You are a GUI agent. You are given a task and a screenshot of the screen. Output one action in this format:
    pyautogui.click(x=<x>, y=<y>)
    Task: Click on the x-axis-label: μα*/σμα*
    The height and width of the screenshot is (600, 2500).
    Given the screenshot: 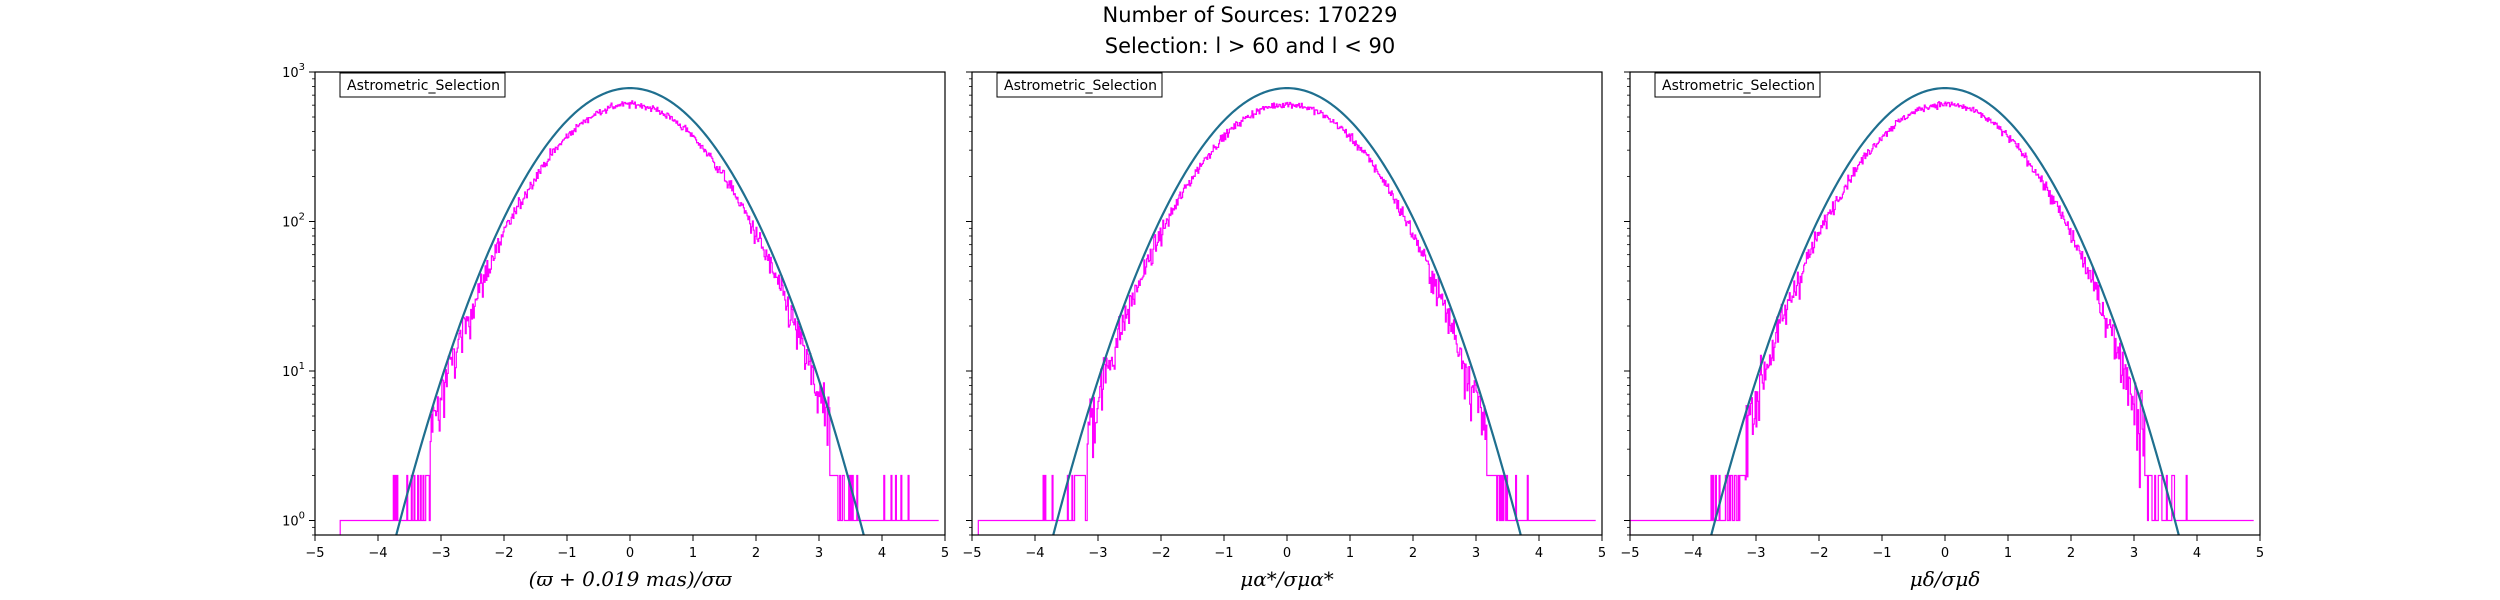 What is the action you would take?
    pyautogui.click(x=1286, y=579)
    